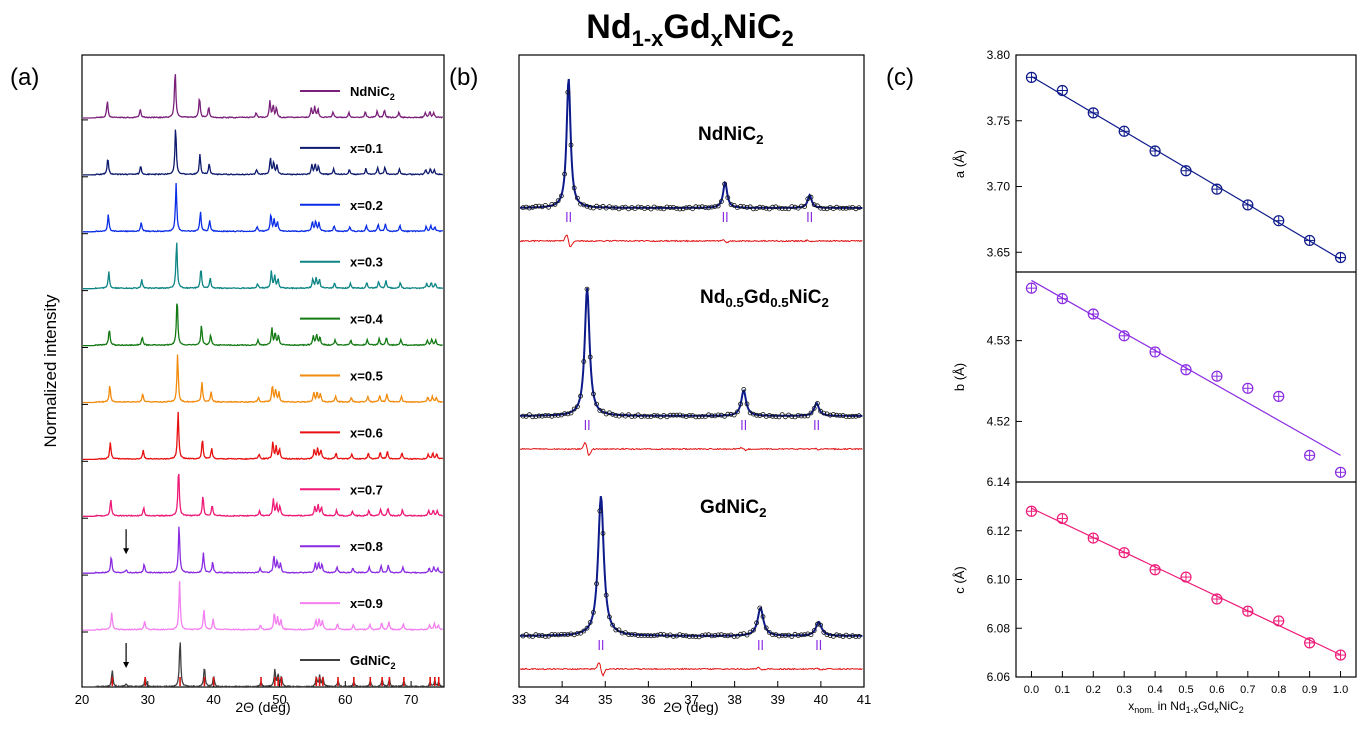  I want to click on legend-label-1: x=0.1, so click(366, 148).